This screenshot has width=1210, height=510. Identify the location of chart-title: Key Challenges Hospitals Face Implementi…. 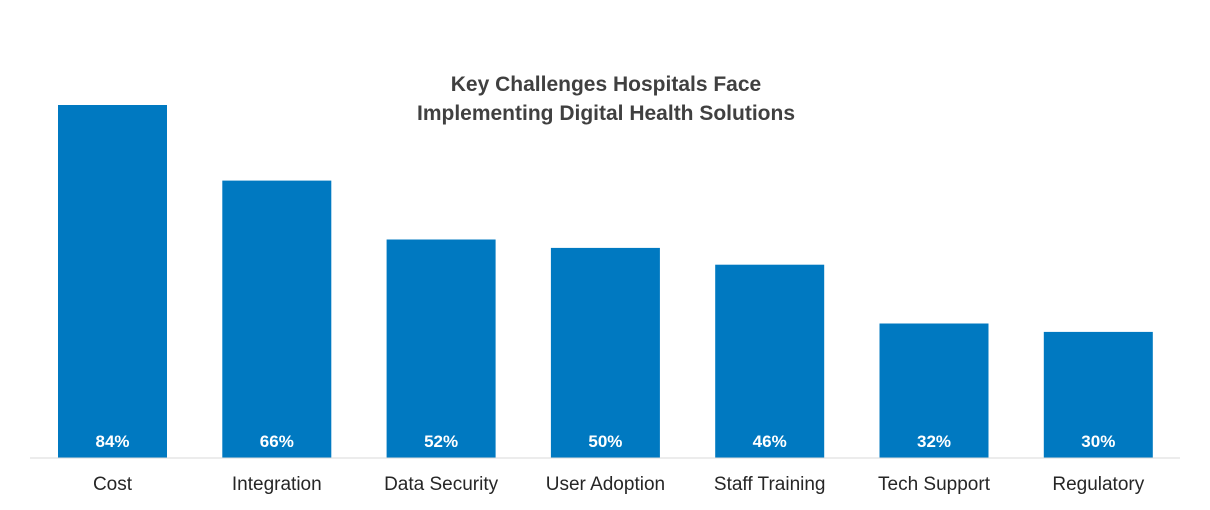
(606, 99).